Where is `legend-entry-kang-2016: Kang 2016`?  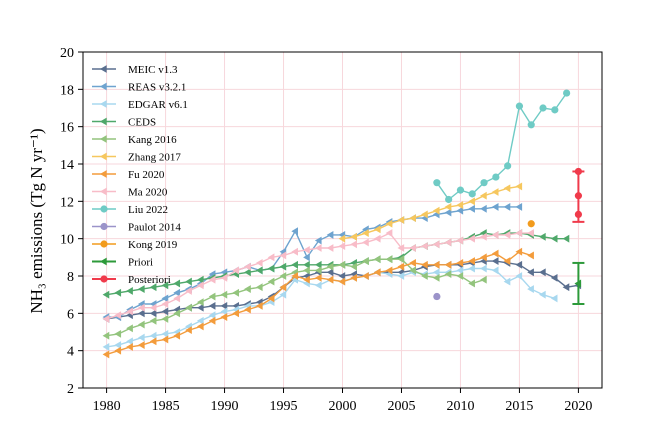
legend-entry-kang-2016: Kang 2016 is located at coordinates (134, 140).